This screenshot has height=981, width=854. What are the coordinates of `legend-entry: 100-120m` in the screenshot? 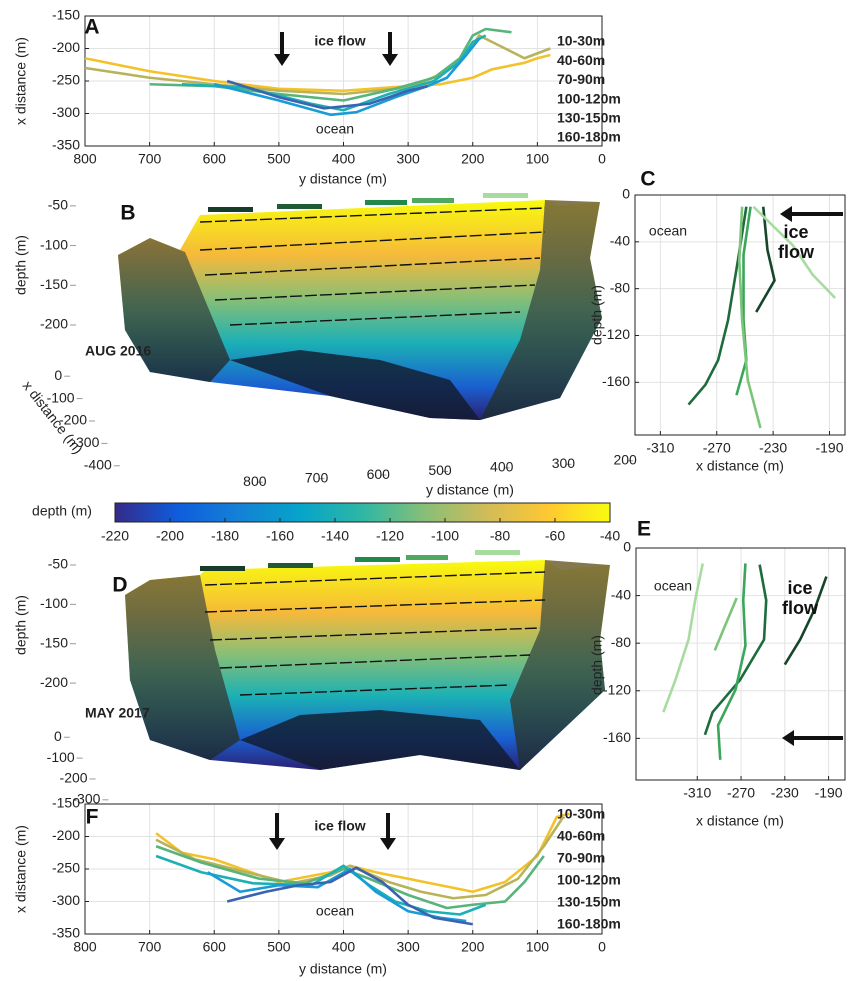 It's located at (589, 98).